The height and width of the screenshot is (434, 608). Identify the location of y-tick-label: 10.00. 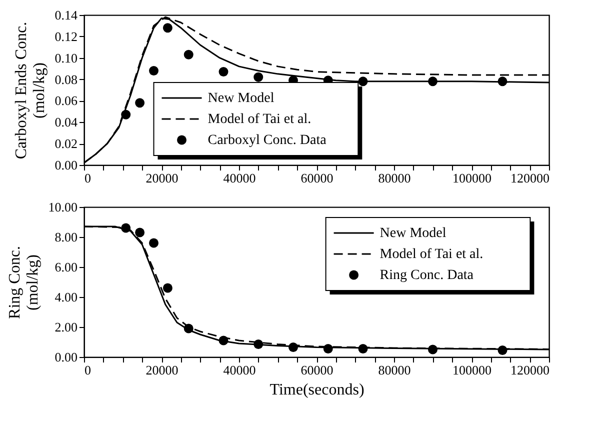
(63, 207).